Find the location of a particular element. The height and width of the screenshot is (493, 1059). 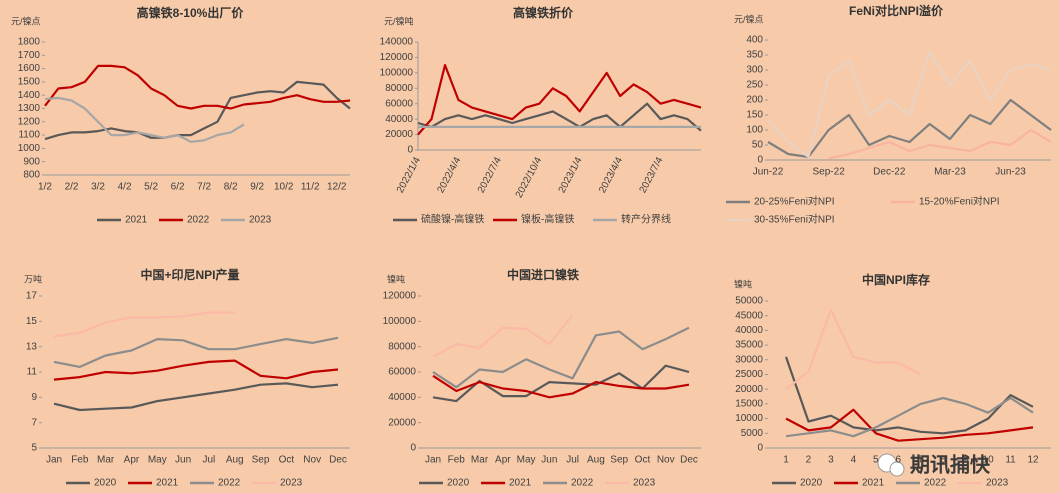

x-tick-label: Aug is located at coordinates (596, 460).